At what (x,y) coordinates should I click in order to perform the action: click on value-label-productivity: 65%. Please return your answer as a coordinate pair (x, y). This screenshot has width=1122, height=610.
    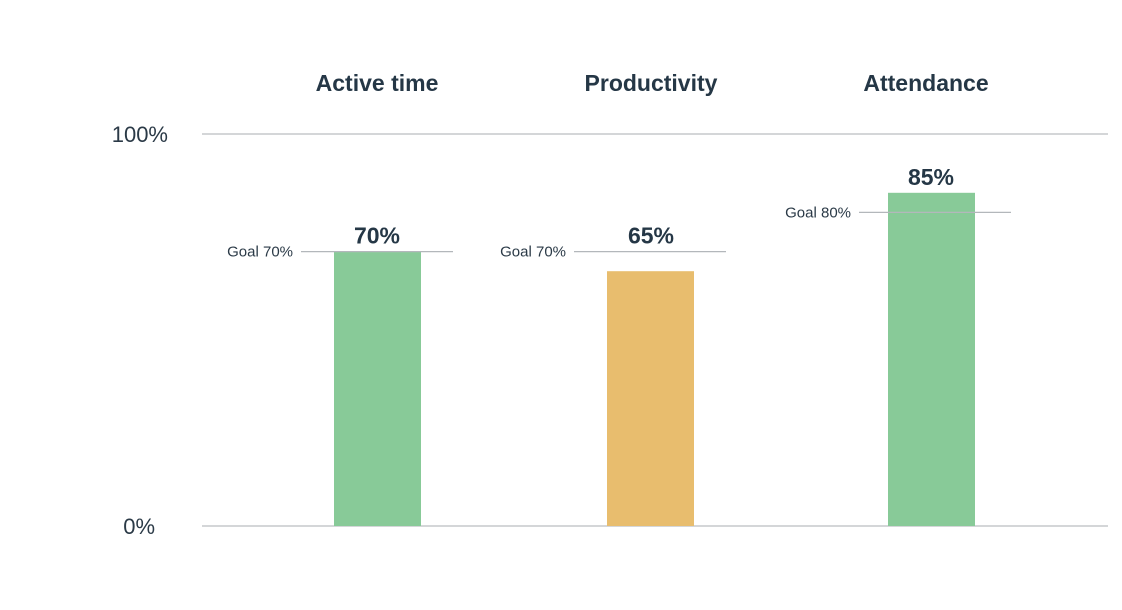
    Looking at the image, I should click on (651, 236).